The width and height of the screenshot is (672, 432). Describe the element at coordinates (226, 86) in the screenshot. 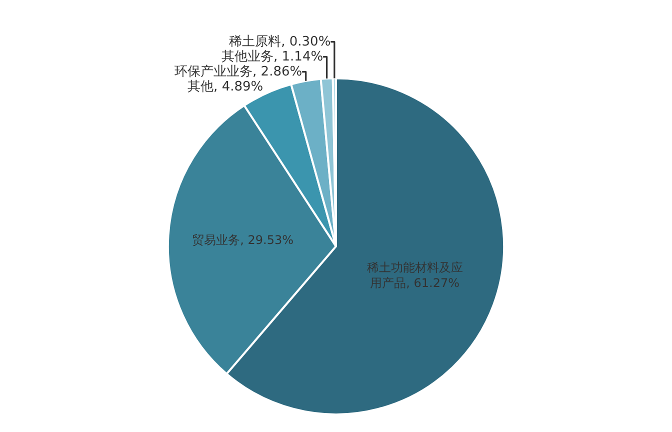

I see `slice-label: 其他, 4.89%` at that location.